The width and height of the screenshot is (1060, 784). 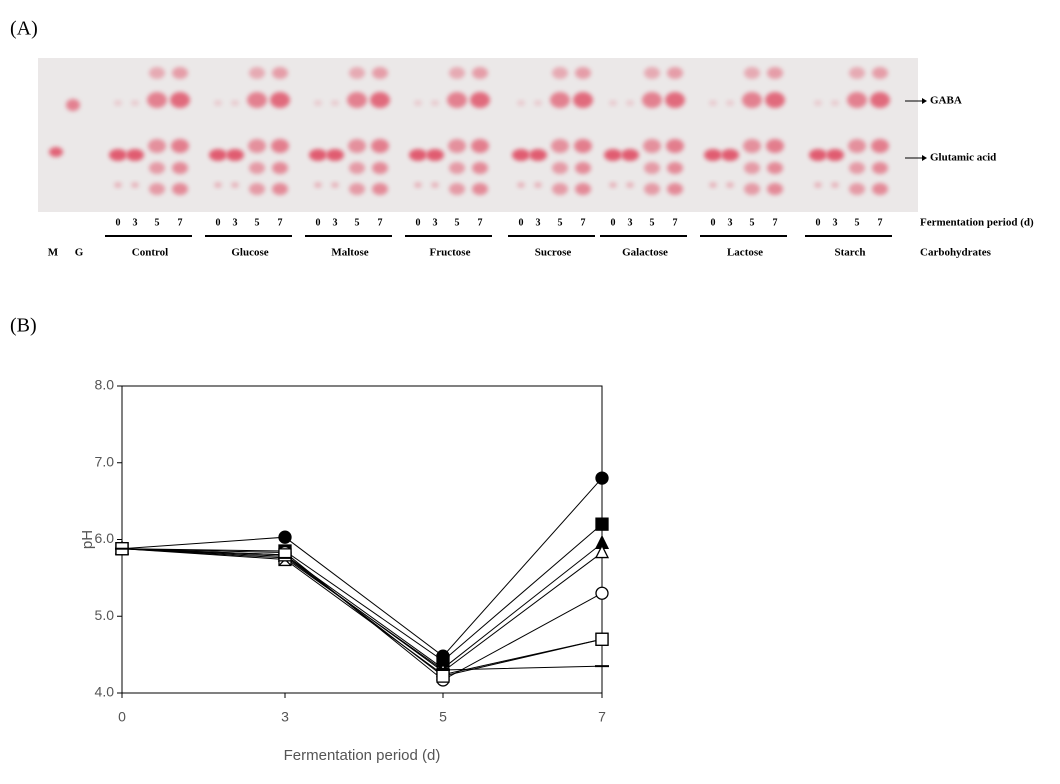 What do you see at coordinates (946, 101) in the screenshot?
I see `spot-label: GABA` at bounding box center [946, 101].